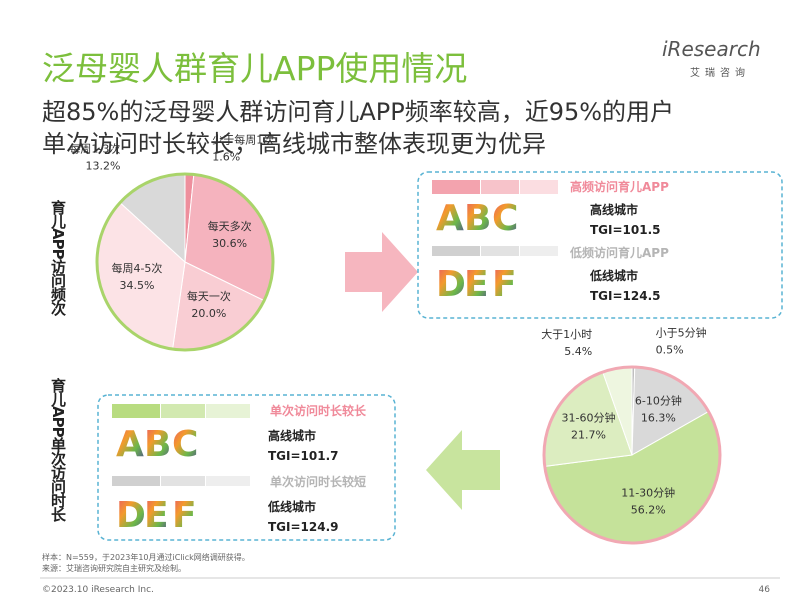 Image resolution: width=800 pixels, height=600 pixels. I want to click on slice-value: 0.5%, so click(670, 349).